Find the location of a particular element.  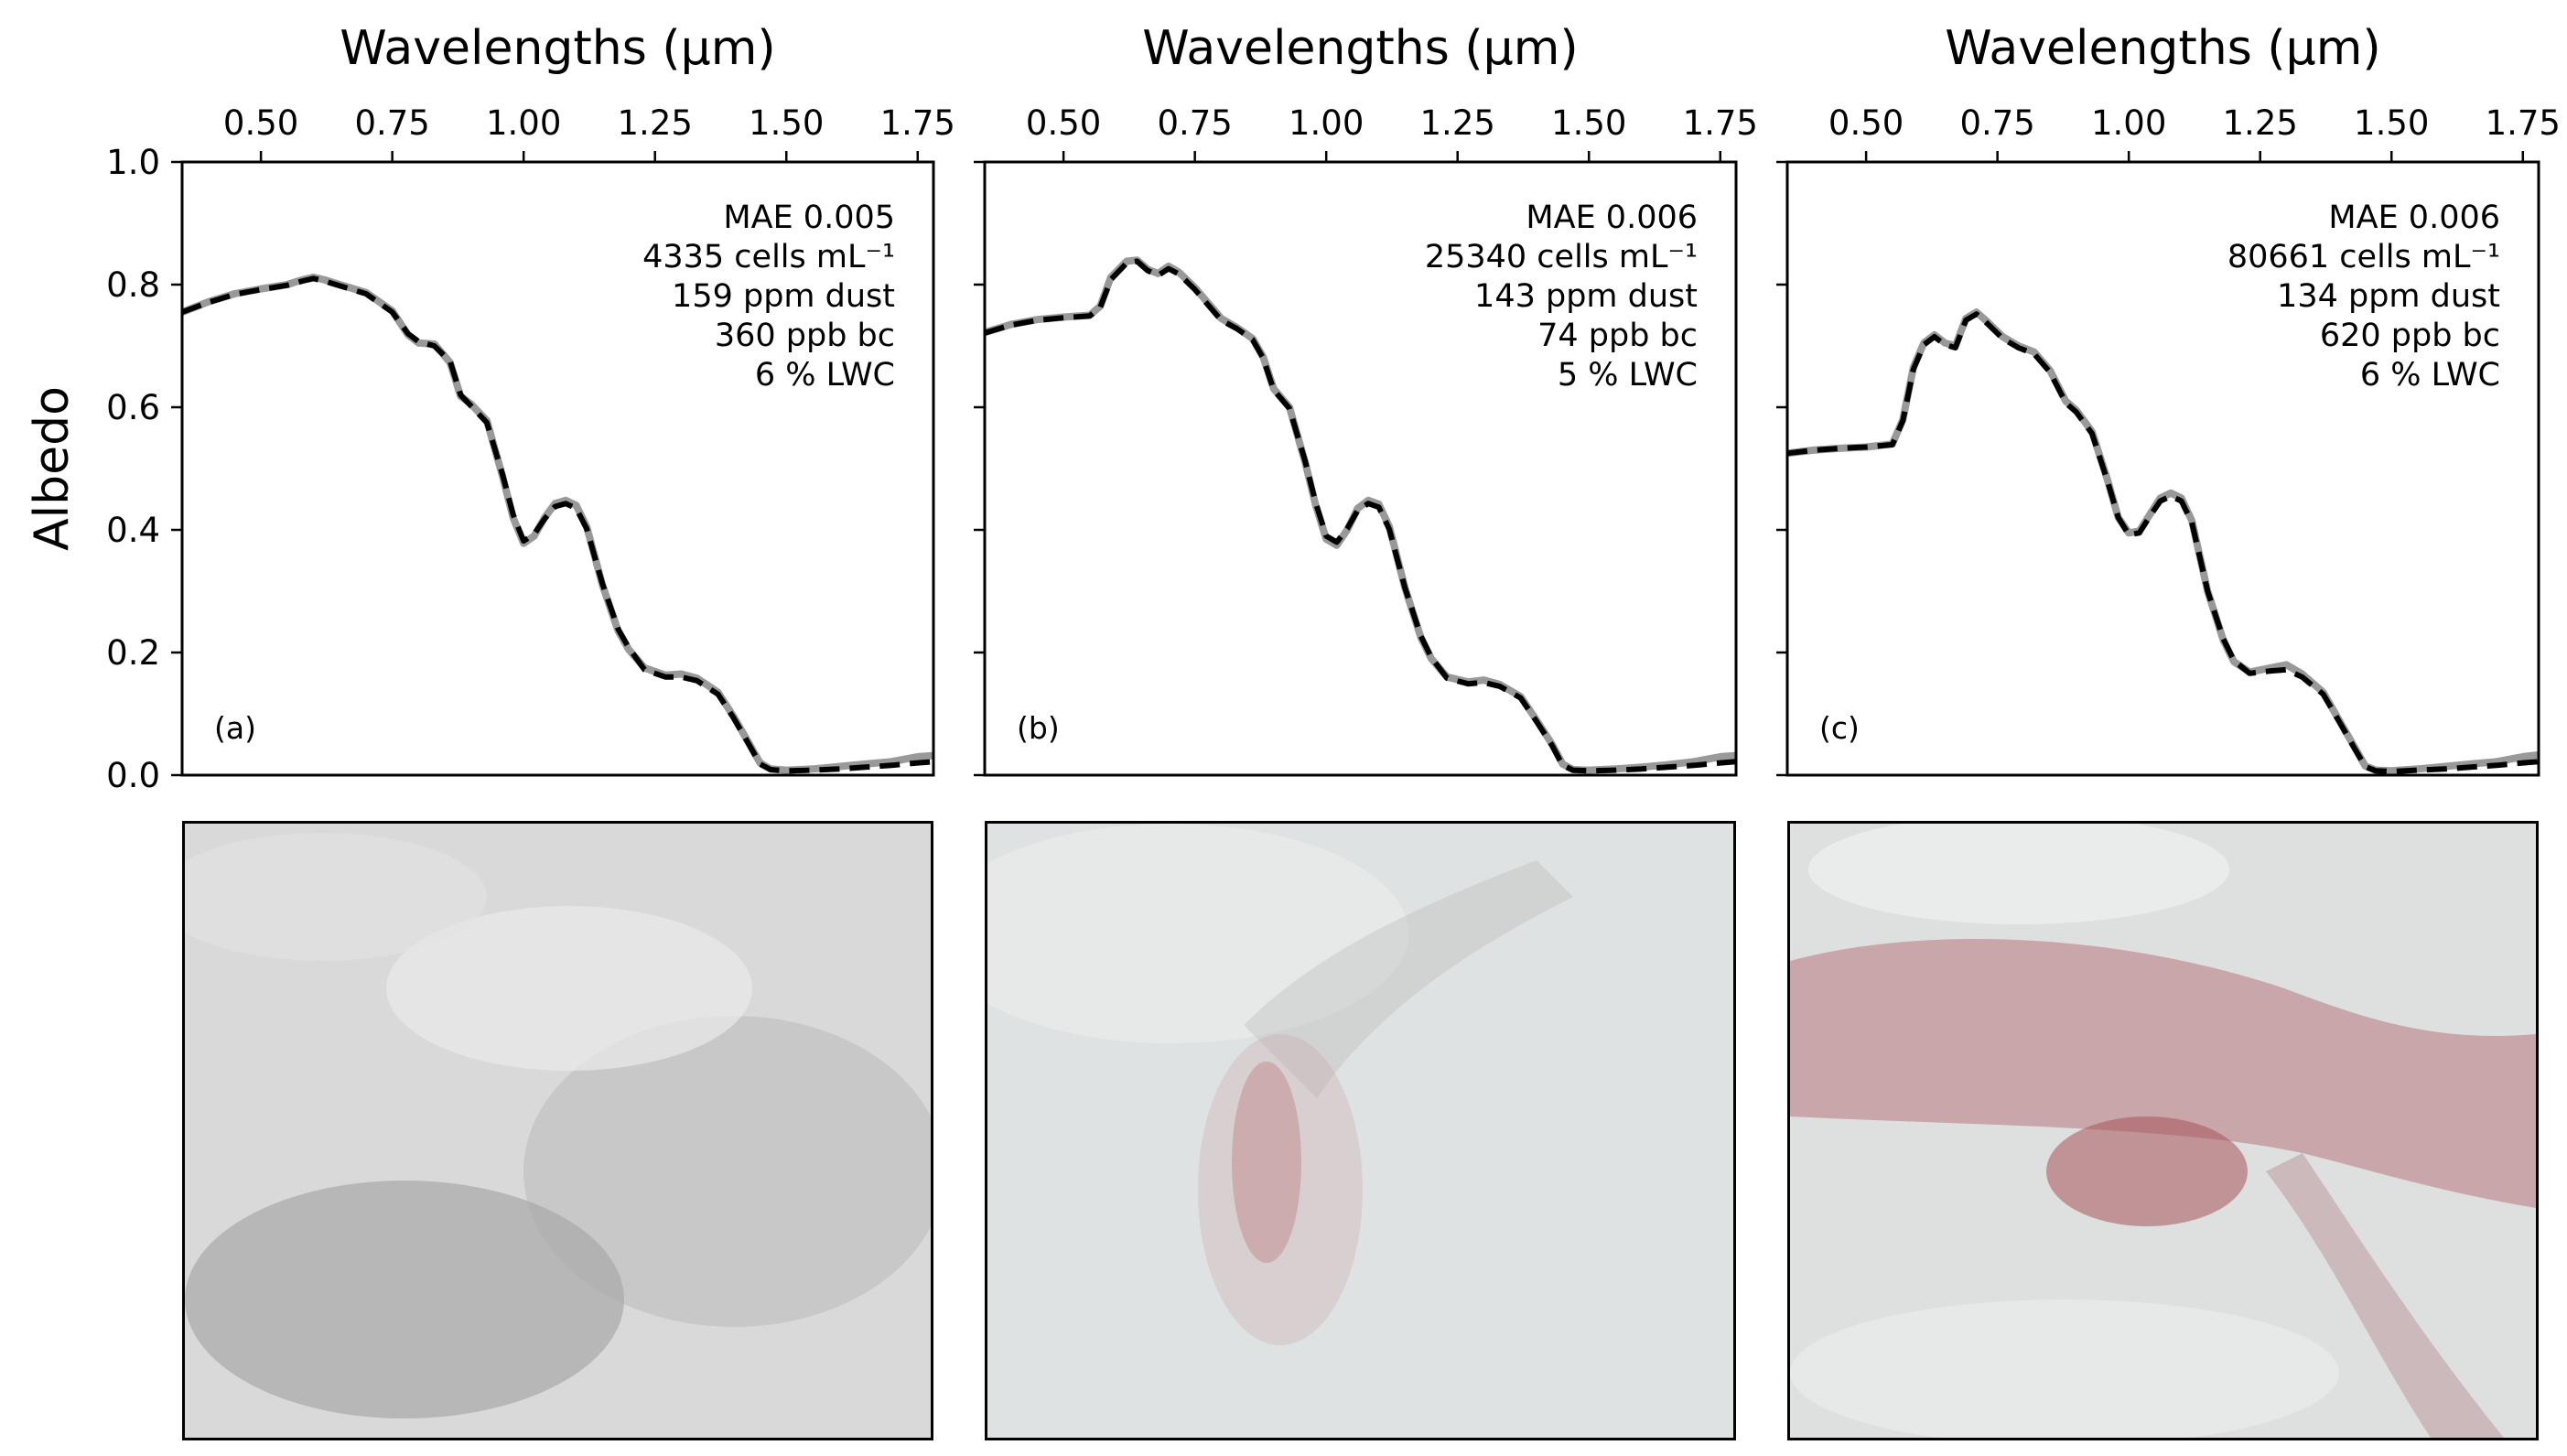

x-tick-label-c: 1.25 is located at coordinates (2260, 123).